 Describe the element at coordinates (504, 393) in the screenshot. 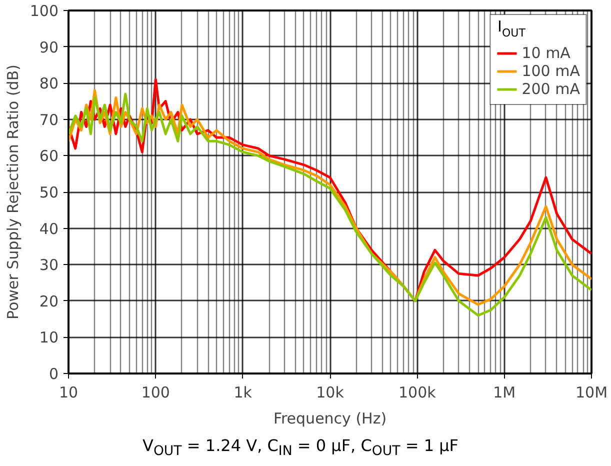

I see `x-tick-label: 1M` at that location.